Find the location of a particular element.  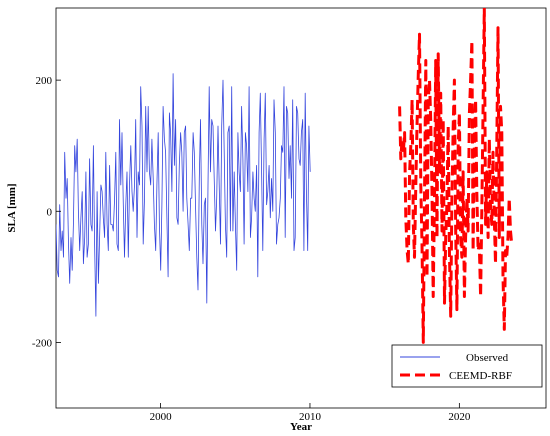

legend-label-ceemd-rbf: CEEMD-RBF is located at coordinates (480, 376).